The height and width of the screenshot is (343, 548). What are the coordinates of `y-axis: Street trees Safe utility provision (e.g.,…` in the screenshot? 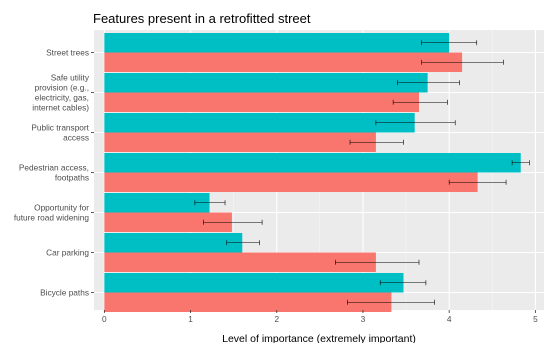 It's located at (54, 173).